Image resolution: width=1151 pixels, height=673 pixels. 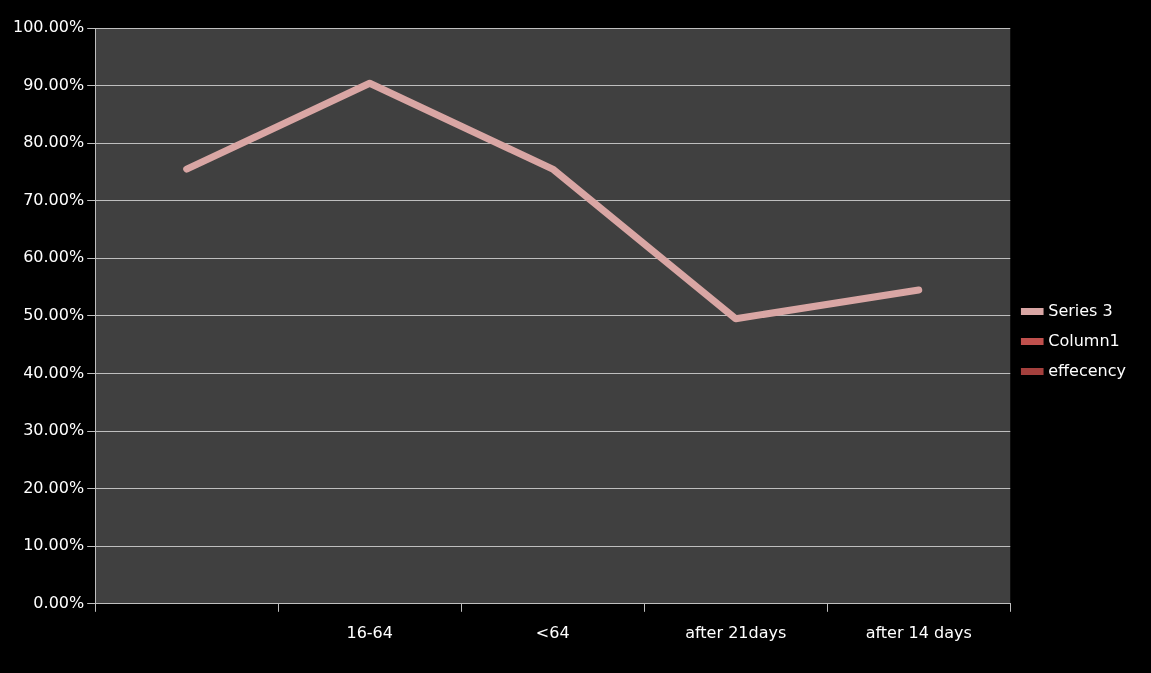 What do you see at coordinates (54, 430) in the screenshot?
I see `y-tick-label: 30.00%` at bounding box center [54, 430].